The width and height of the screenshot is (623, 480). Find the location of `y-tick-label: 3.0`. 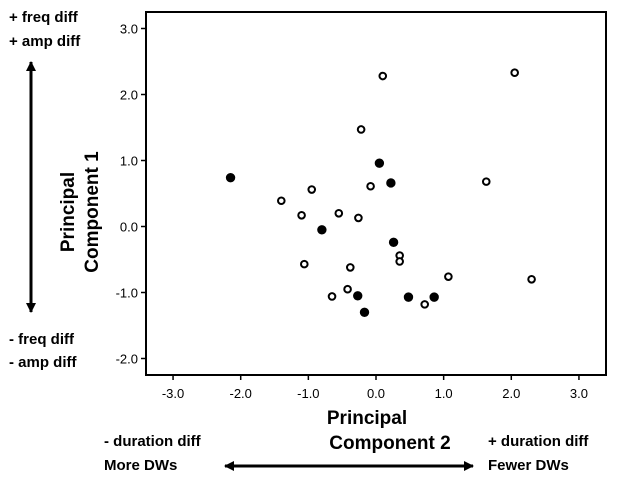

y-tick-label: 3.0 is located at coordinates (129, 29).